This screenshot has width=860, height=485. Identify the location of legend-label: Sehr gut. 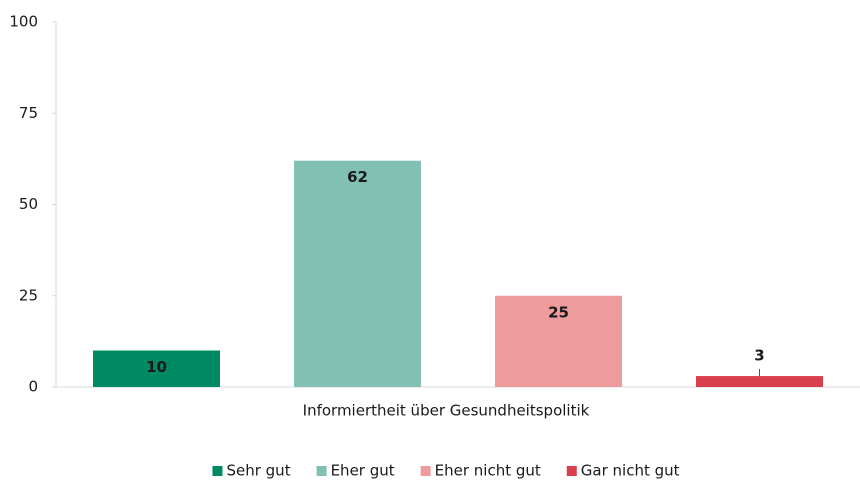
(258, 471).